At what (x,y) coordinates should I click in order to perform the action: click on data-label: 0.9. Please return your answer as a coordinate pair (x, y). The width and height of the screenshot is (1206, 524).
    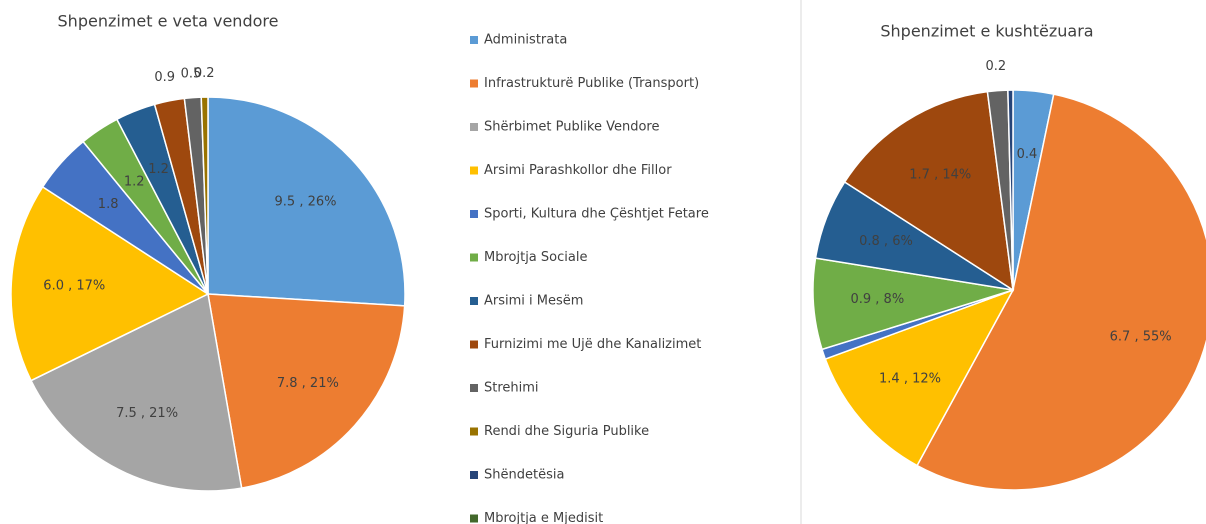
    Looking at the image, I should click on (164, 77).